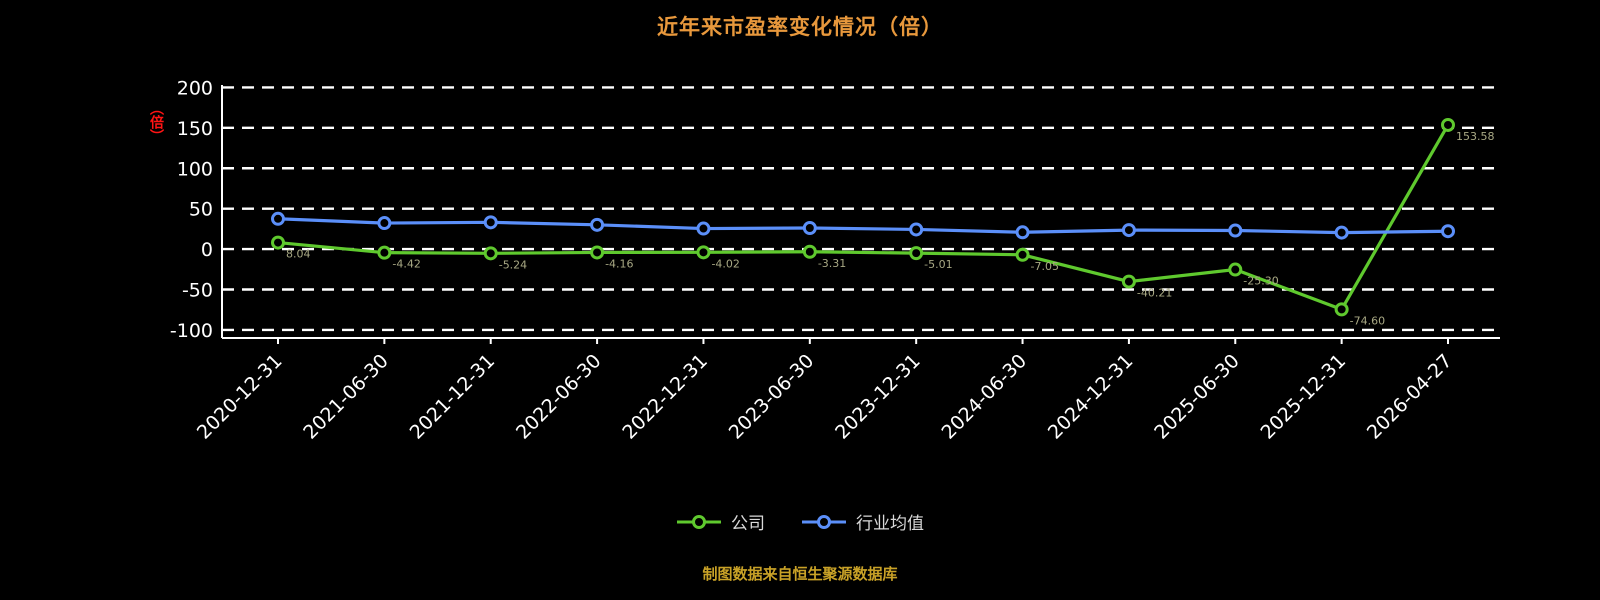  I want to click on svg-text: 2022-12-31, so click(665, 397).